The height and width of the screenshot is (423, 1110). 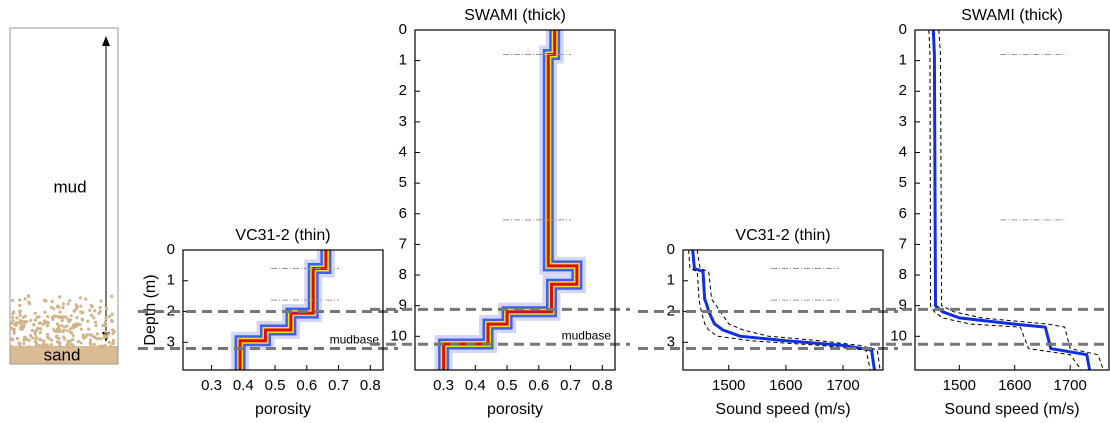 What do you see at coordinates (898, 335) in the screenshot?
I see `y-tick-label: 10` at bounding box center [898, 335].